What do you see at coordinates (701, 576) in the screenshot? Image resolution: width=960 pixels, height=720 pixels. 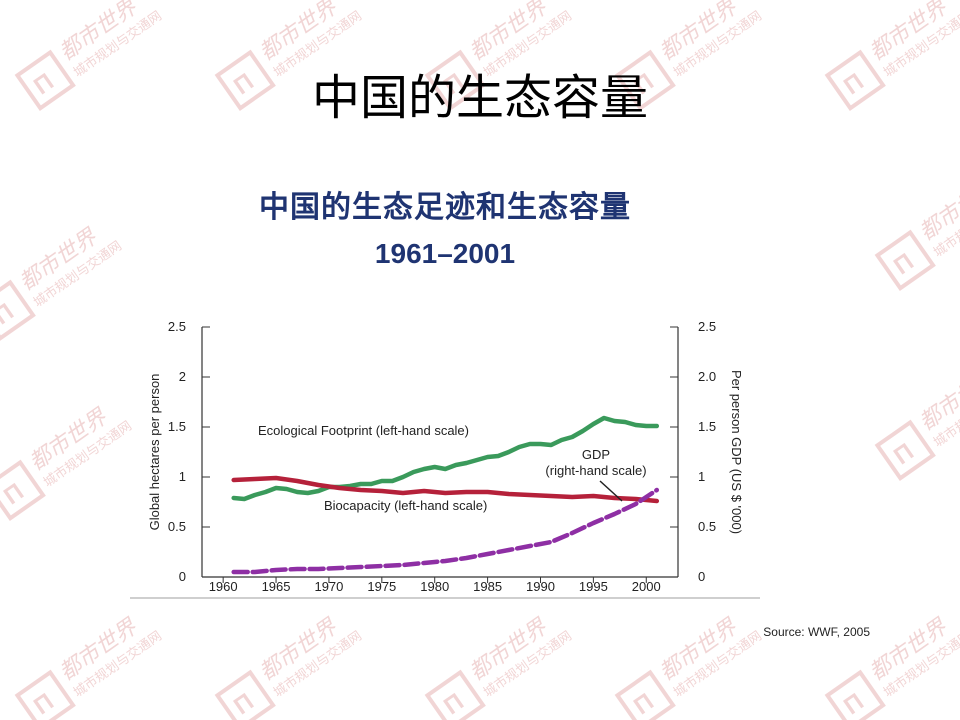 I see `y-tick-label-right: 0` at bounding box center [701, 576].